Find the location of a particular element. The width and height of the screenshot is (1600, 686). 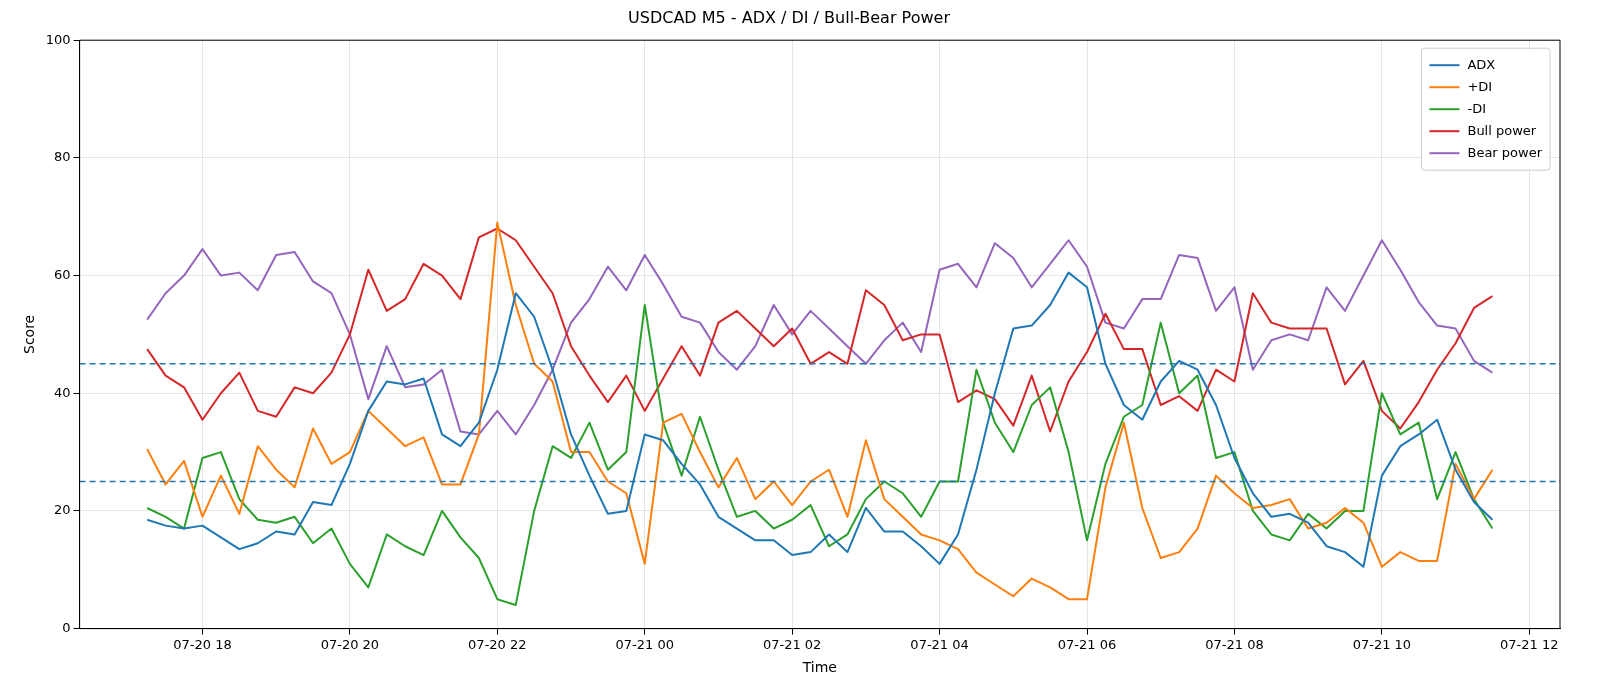

y-tick-label: 100 is located at coordinates (58, 39).